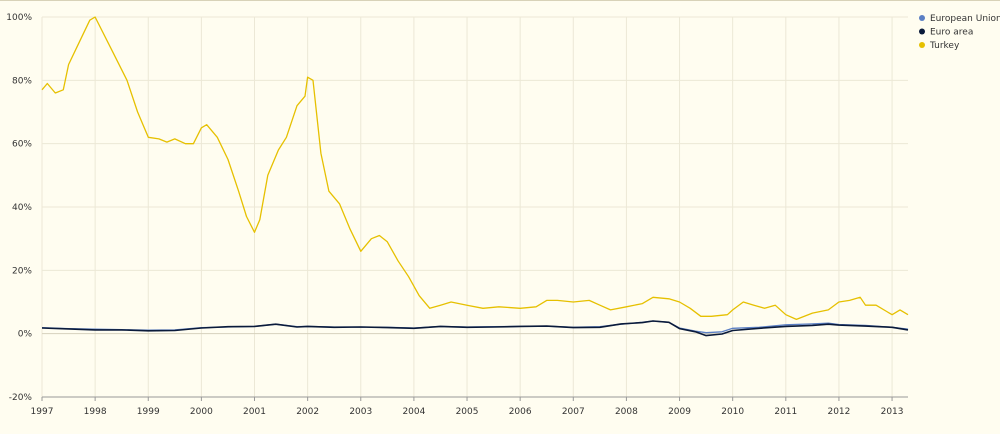 Image resolution: width=1000 pixels, height=434 pixels. What do you see at coordinates (95, 412) in the screenshot?
I see `x-tick-label: 1998` at bounding box center [95, 412].